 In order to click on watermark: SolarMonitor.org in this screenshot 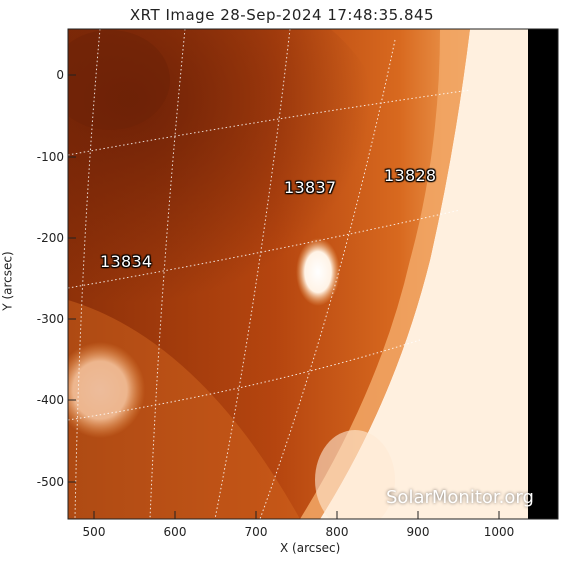, I will do `click(460, 497)`.